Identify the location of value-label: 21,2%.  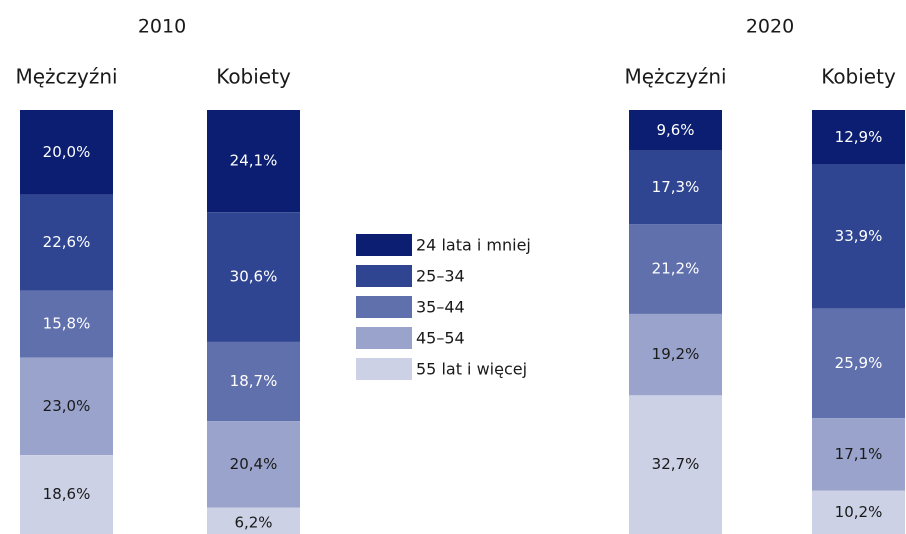
(676, 269).